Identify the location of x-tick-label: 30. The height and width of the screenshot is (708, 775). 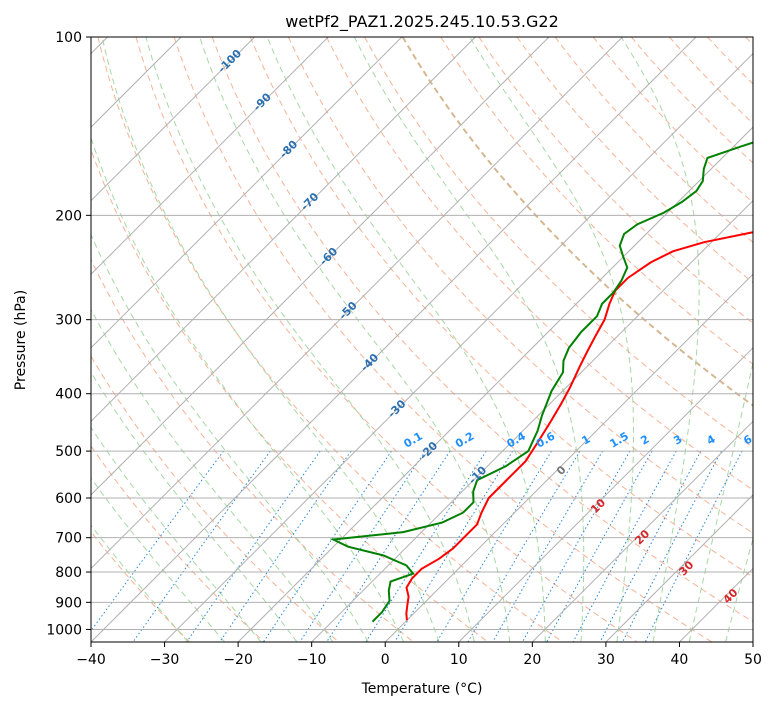
(606, 660).